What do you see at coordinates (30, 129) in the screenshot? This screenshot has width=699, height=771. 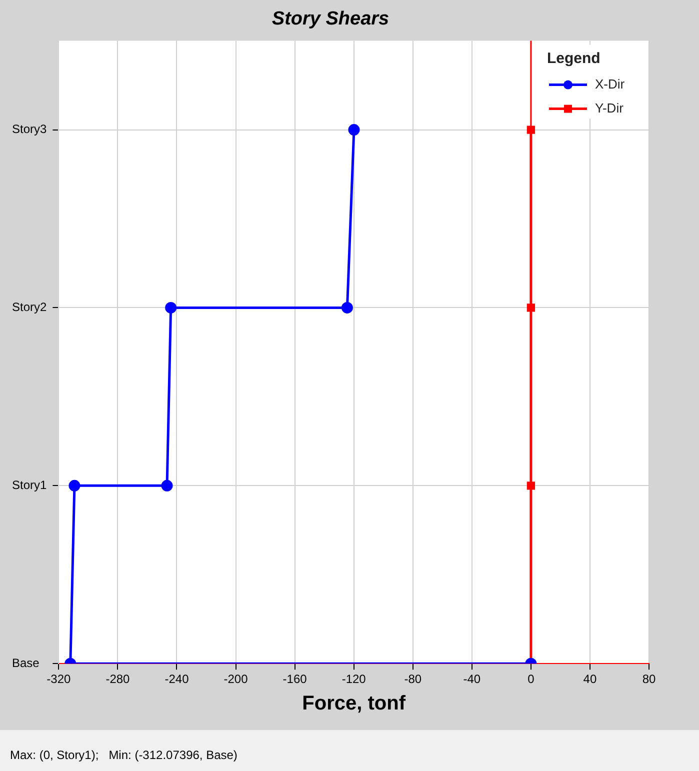 I see `y-tick-label: Story3` at bounding box center [30, 129].